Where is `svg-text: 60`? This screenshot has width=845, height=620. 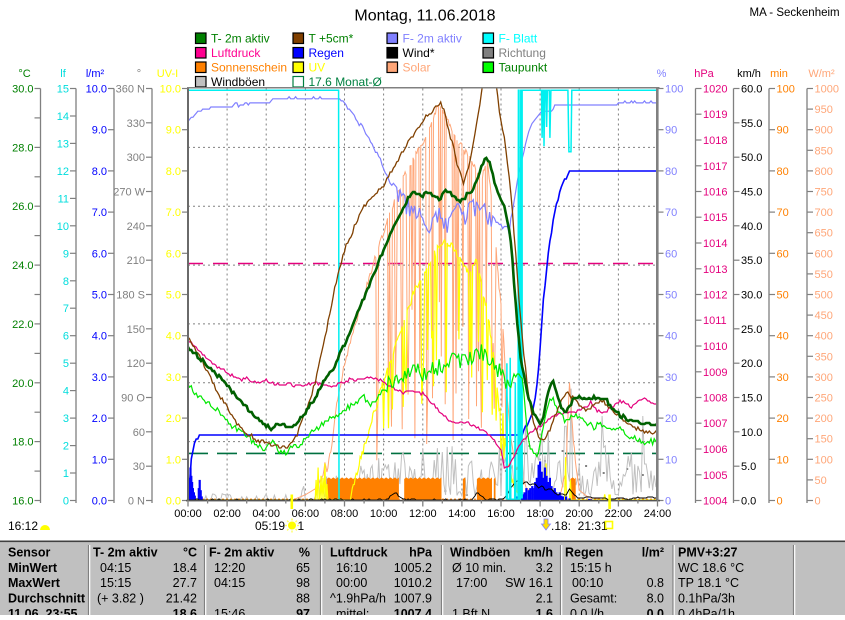
svg-text: 60 is located at coordinates (139, 433).